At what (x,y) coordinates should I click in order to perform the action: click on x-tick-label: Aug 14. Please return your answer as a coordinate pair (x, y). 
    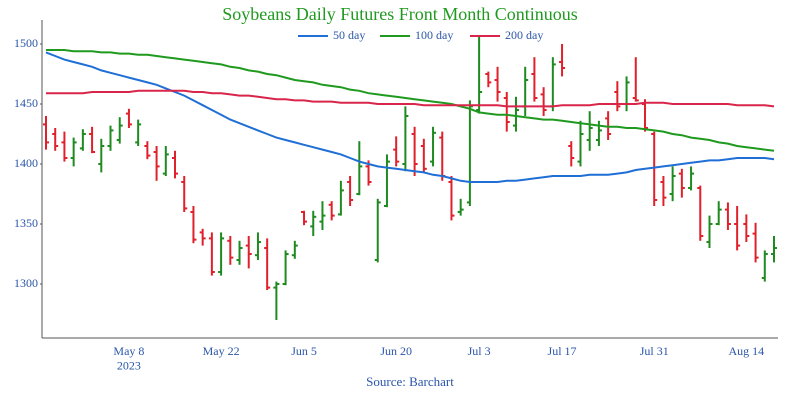
    Looking at the image, I should click on (747, 351).